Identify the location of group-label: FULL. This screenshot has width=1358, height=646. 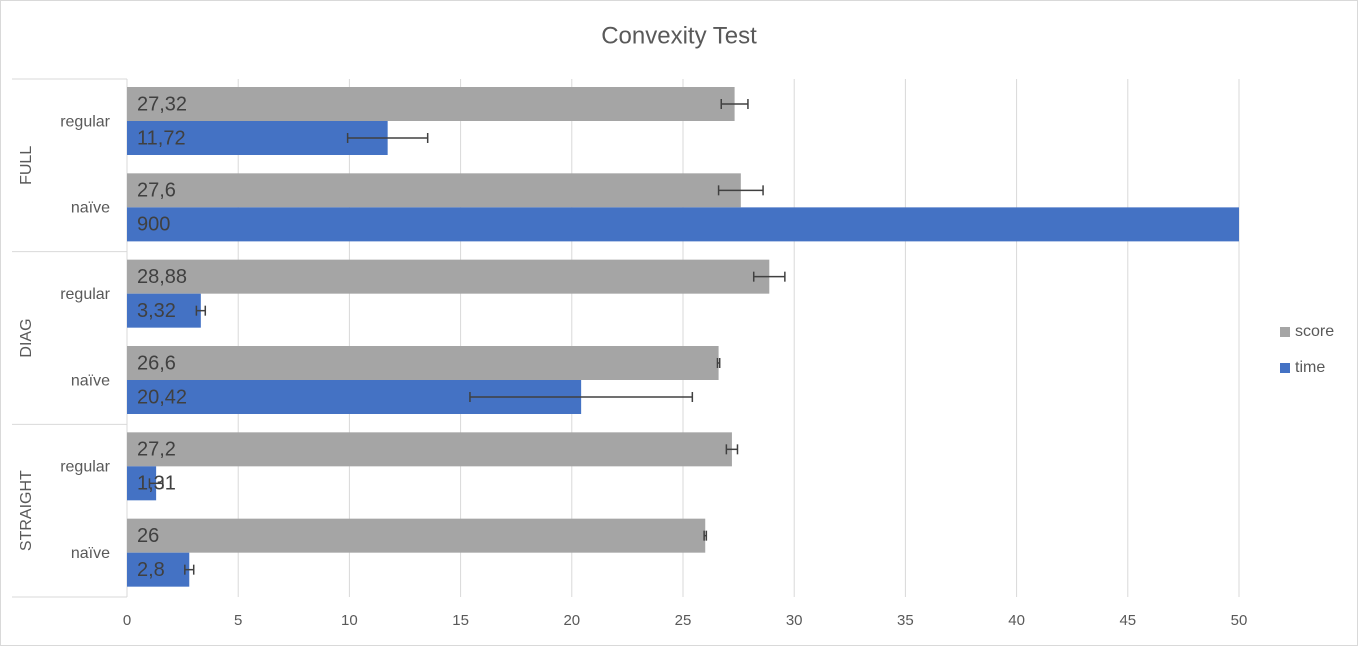
(26, 165).